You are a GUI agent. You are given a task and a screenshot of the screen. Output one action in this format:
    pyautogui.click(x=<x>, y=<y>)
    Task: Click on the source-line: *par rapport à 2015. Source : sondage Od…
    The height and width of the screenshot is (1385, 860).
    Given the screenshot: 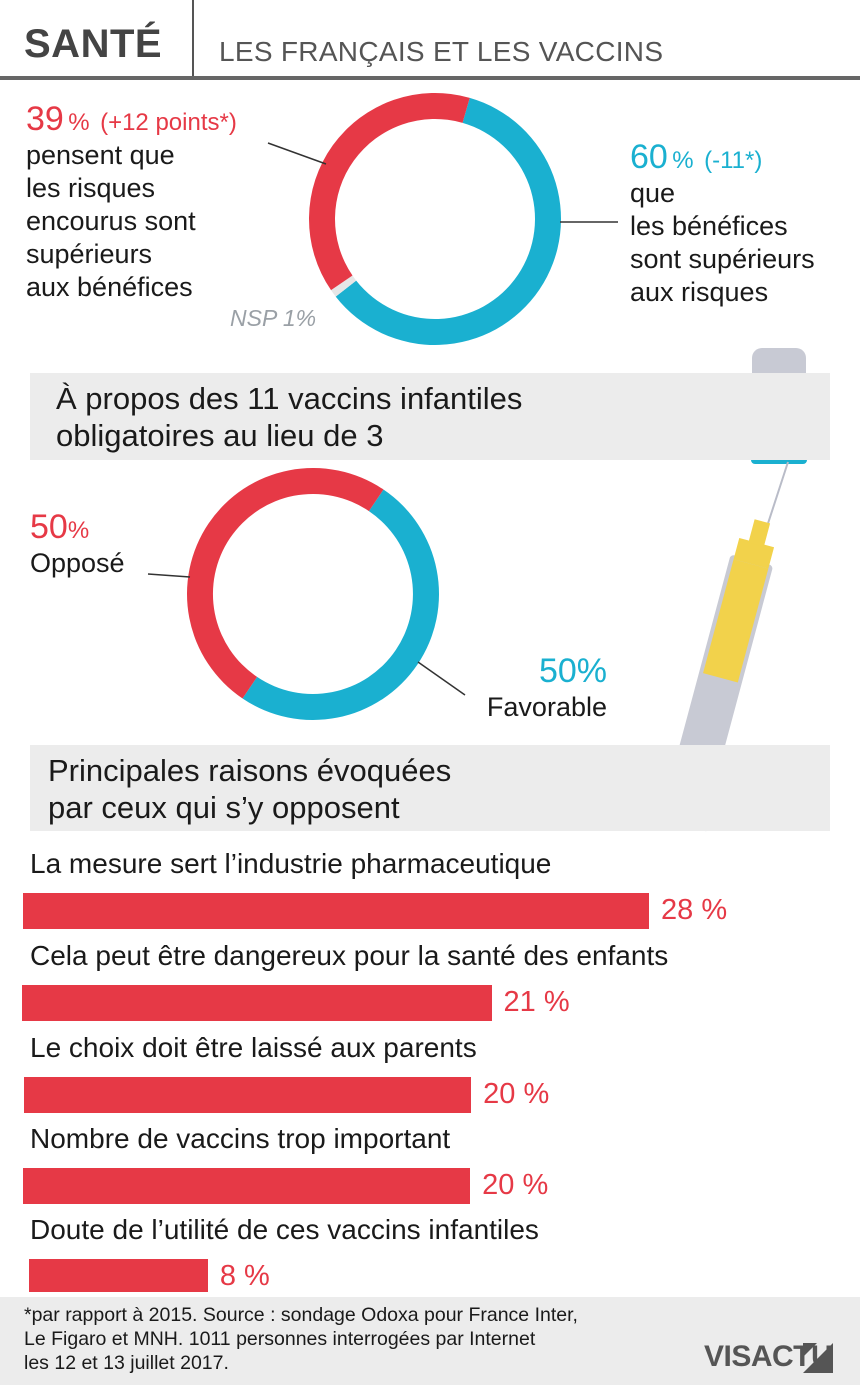 What is the action you would take?
    pyautogui.click(x=301, y=1315)
    